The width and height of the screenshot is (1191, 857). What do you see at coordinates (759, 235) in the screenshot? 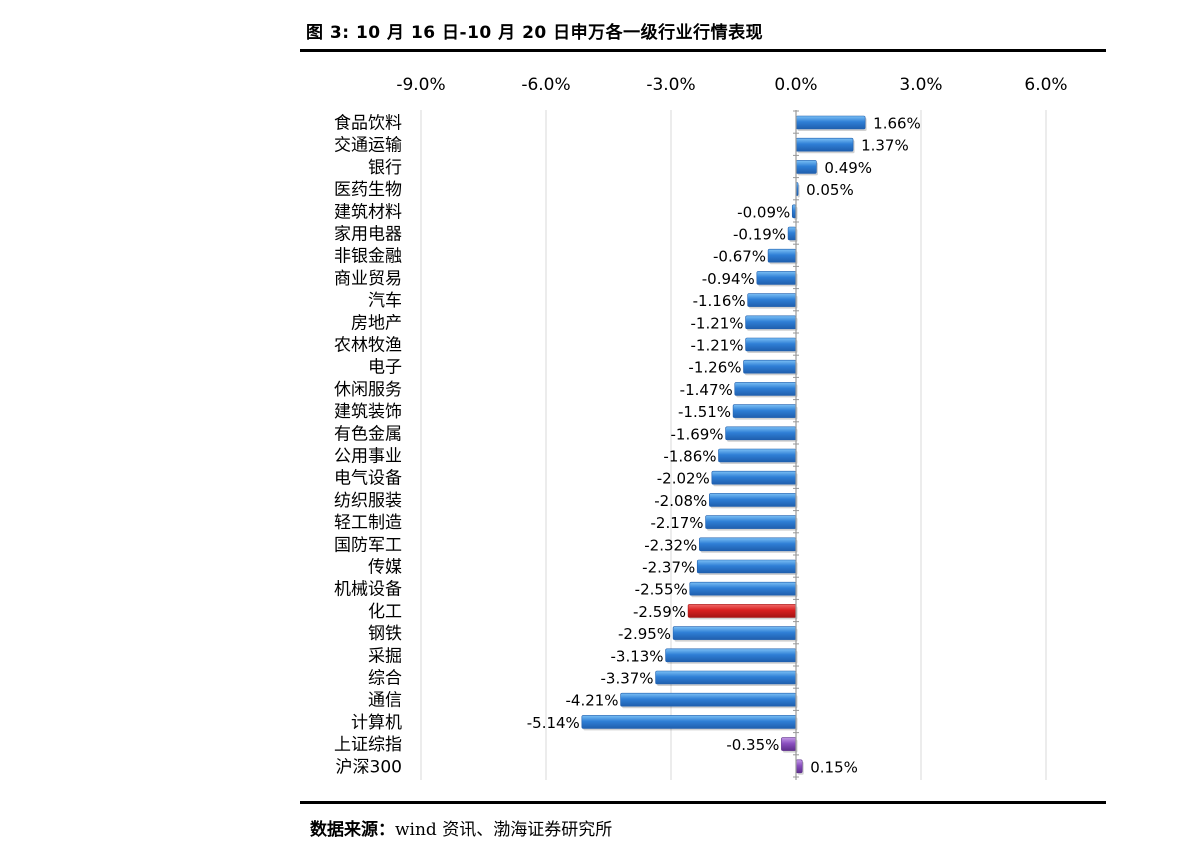
I see `value-label: -0.19%` at bounding box center [759, 235].